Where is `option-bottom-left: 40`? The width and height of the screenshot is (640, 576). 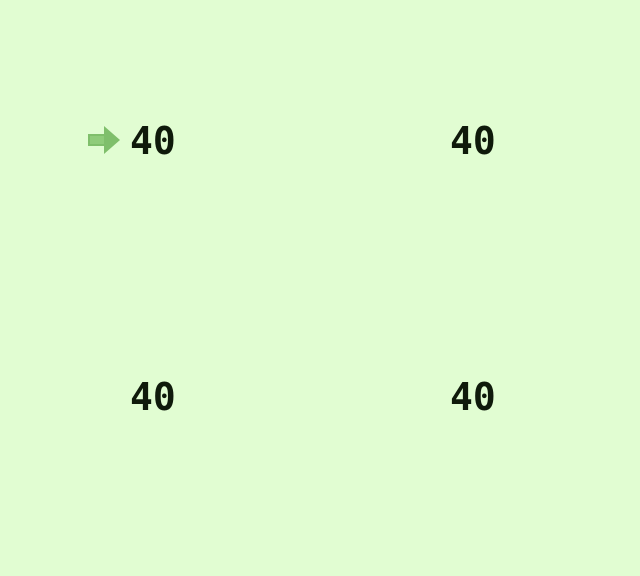 option-bottom-left: 40 is located at coordinates (153, 397).